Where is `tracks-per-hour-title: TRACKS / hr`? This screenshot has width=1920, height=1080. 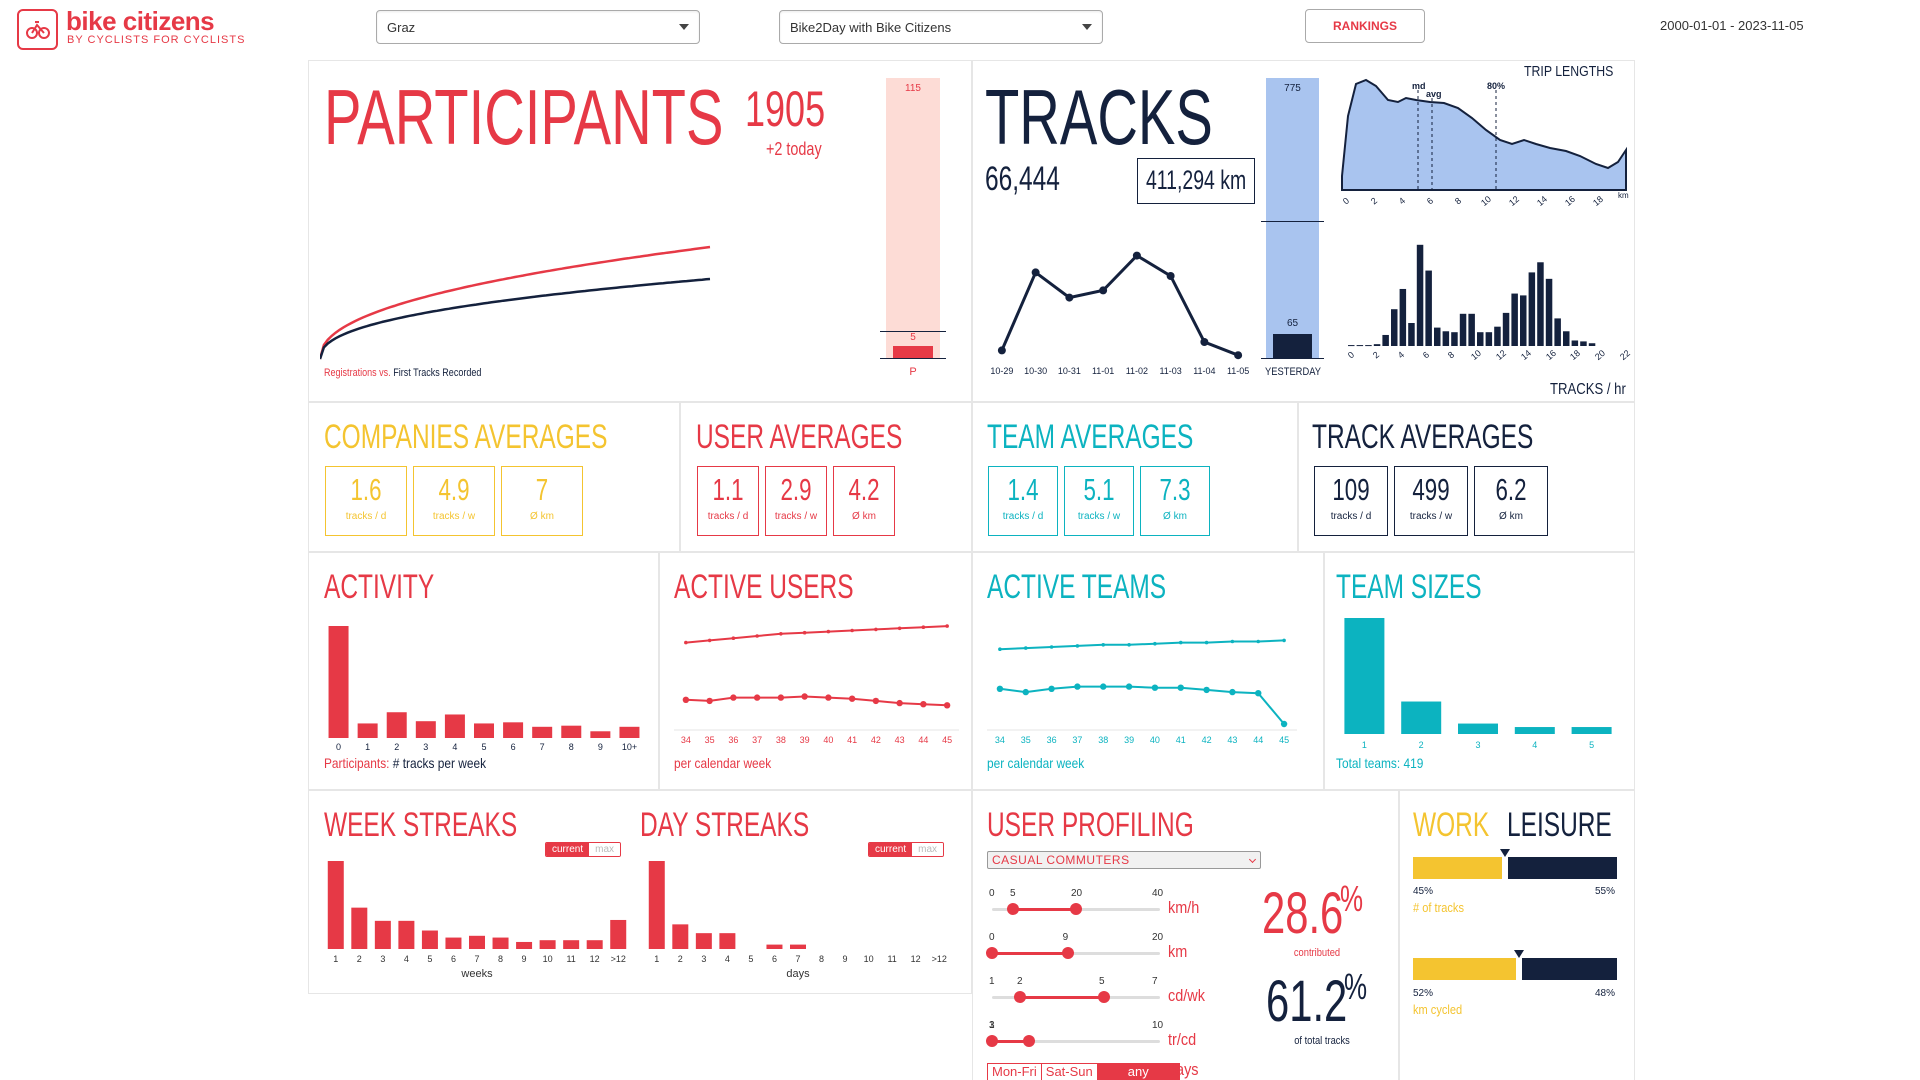 tracks-per-hour-title: TRACKS / hr is located at coordinates (1588, 389).